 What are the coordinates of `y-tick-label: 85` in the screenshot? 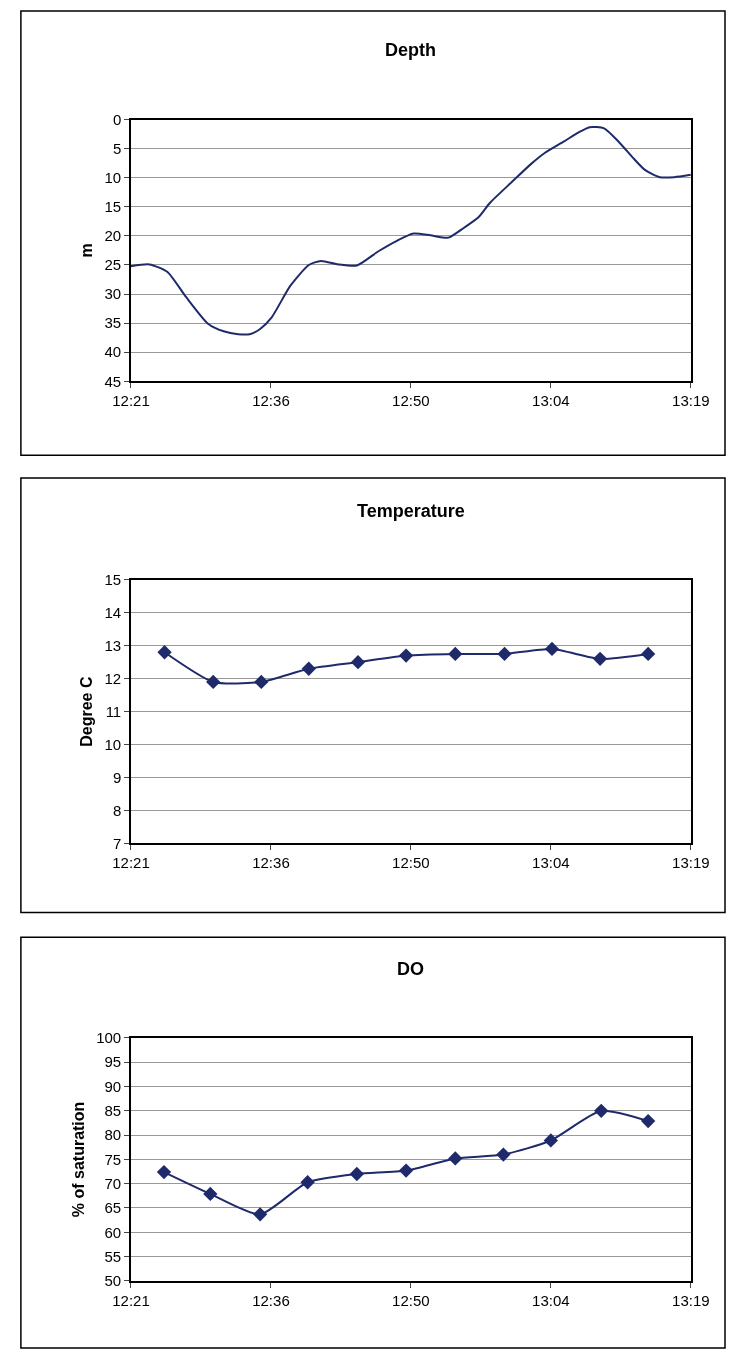 It's located at (113, 1111).